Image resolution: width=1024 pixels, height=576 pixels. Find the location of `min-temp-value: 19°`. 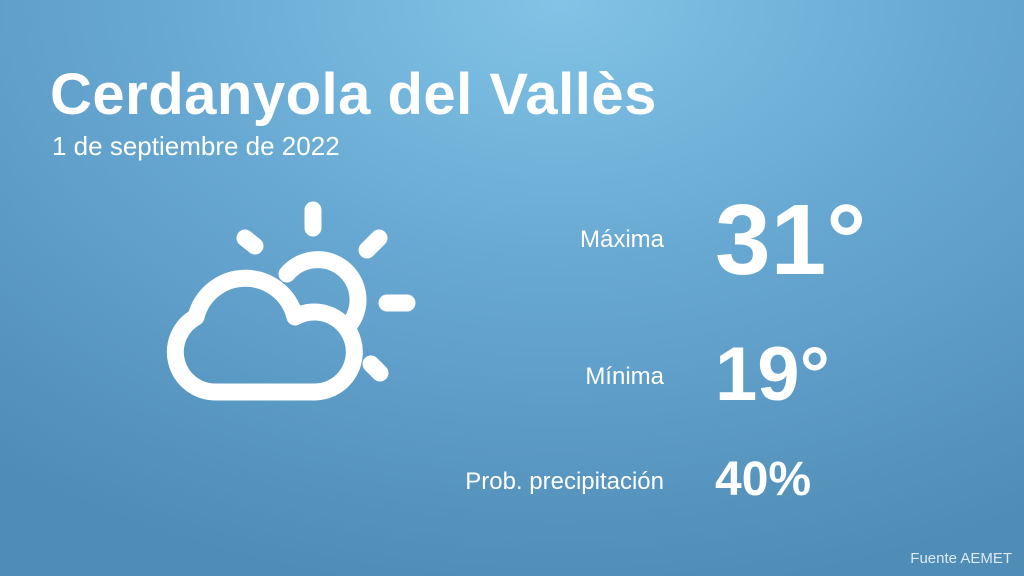

min-temp-value: 19° is located at coordinates (772, 374).